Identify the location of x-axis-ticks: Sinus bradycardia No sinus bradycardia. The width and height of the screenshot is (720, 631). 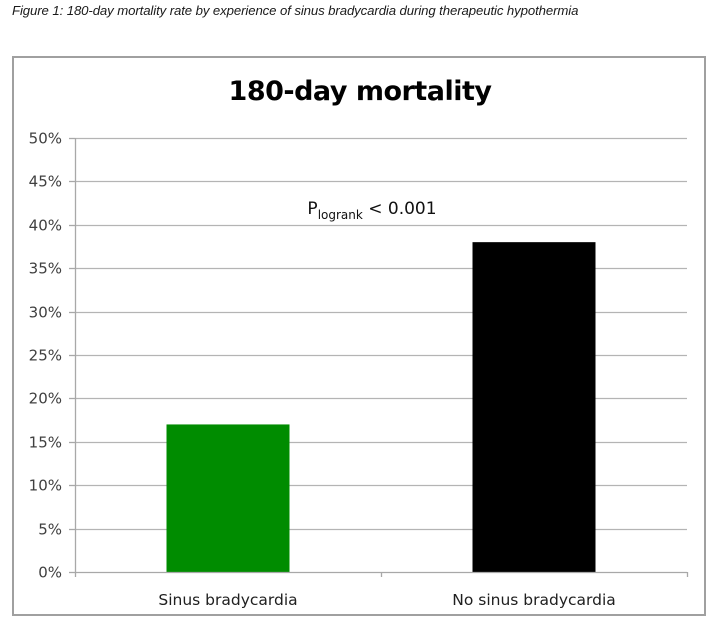
(423, 590).